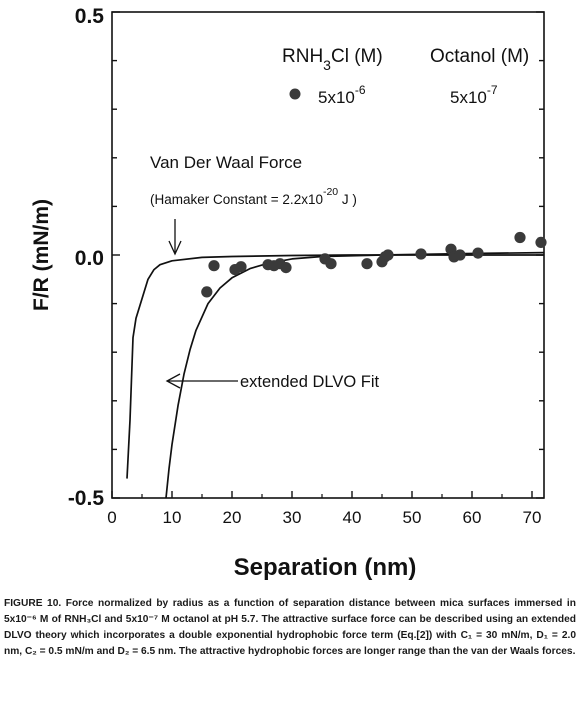  I want to click on x-axis-label: Separation (nm), so click(325, 567).